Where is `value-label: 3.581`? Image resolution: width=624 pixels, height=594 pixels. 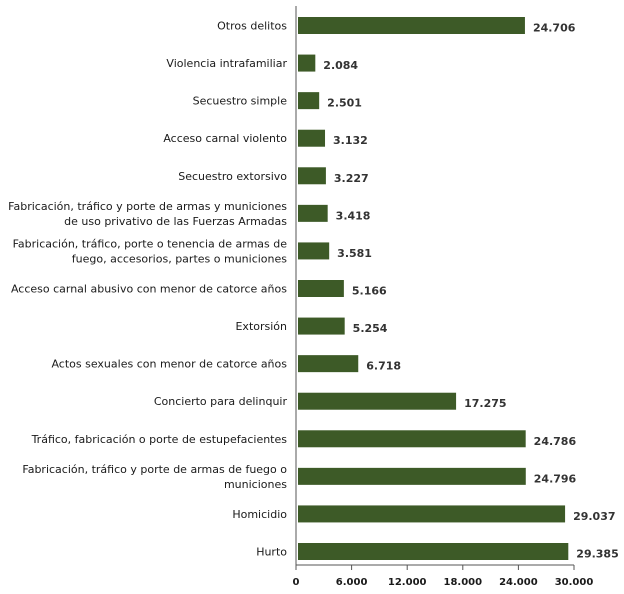
value-label: 3.581 is located at coordinates (354, 253).